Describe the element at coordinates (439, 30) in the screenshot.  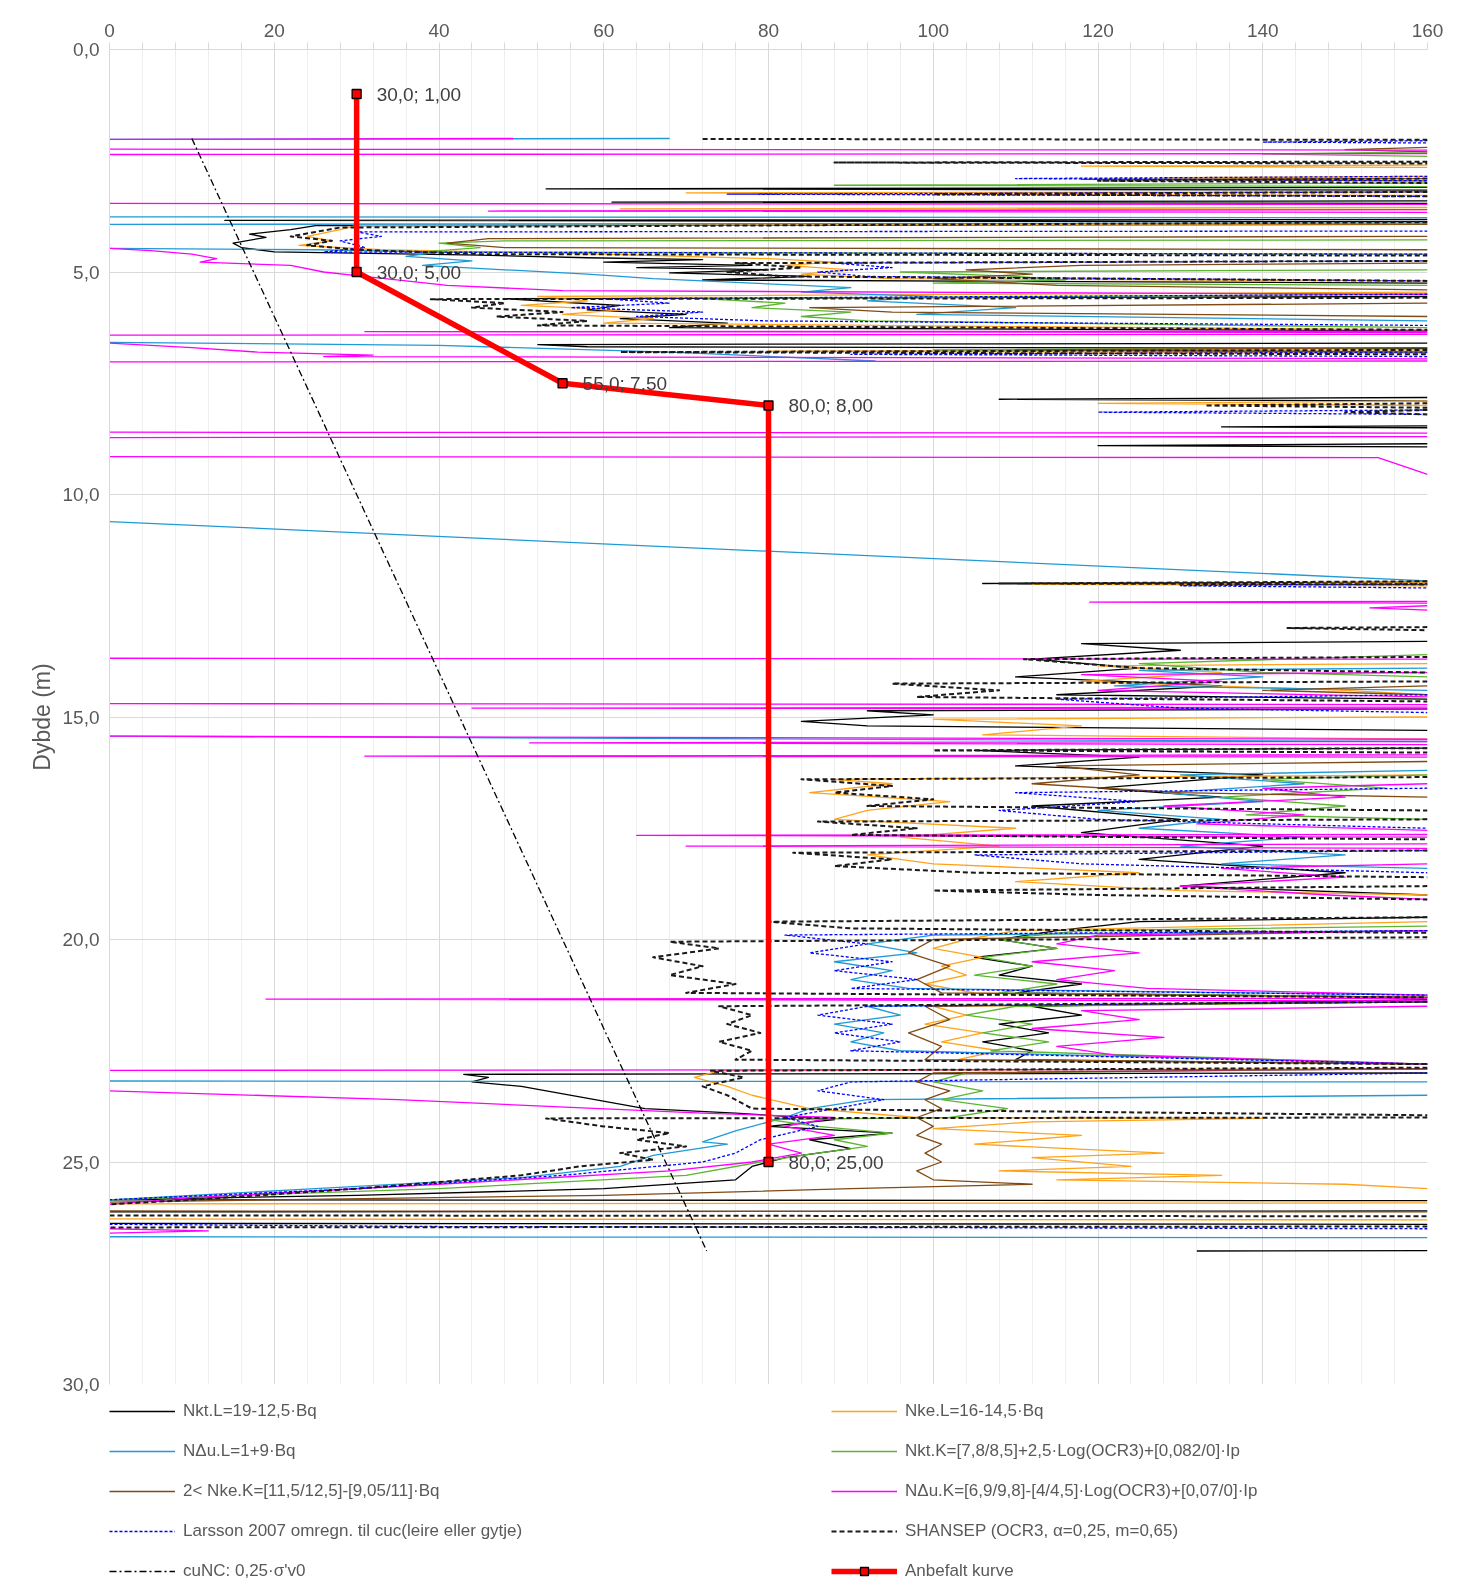
I see `x-tick-label: 40` at that location.